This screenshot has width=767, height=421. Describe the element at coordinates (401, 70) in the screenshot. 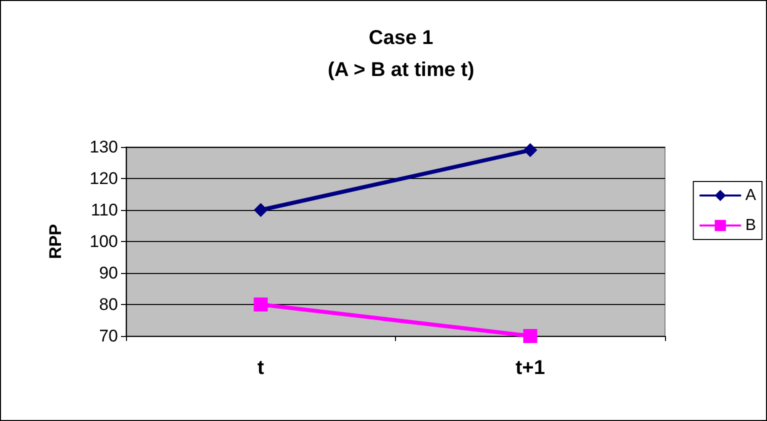

I see `chart-subtitle: (A > B at time t)` at that location.